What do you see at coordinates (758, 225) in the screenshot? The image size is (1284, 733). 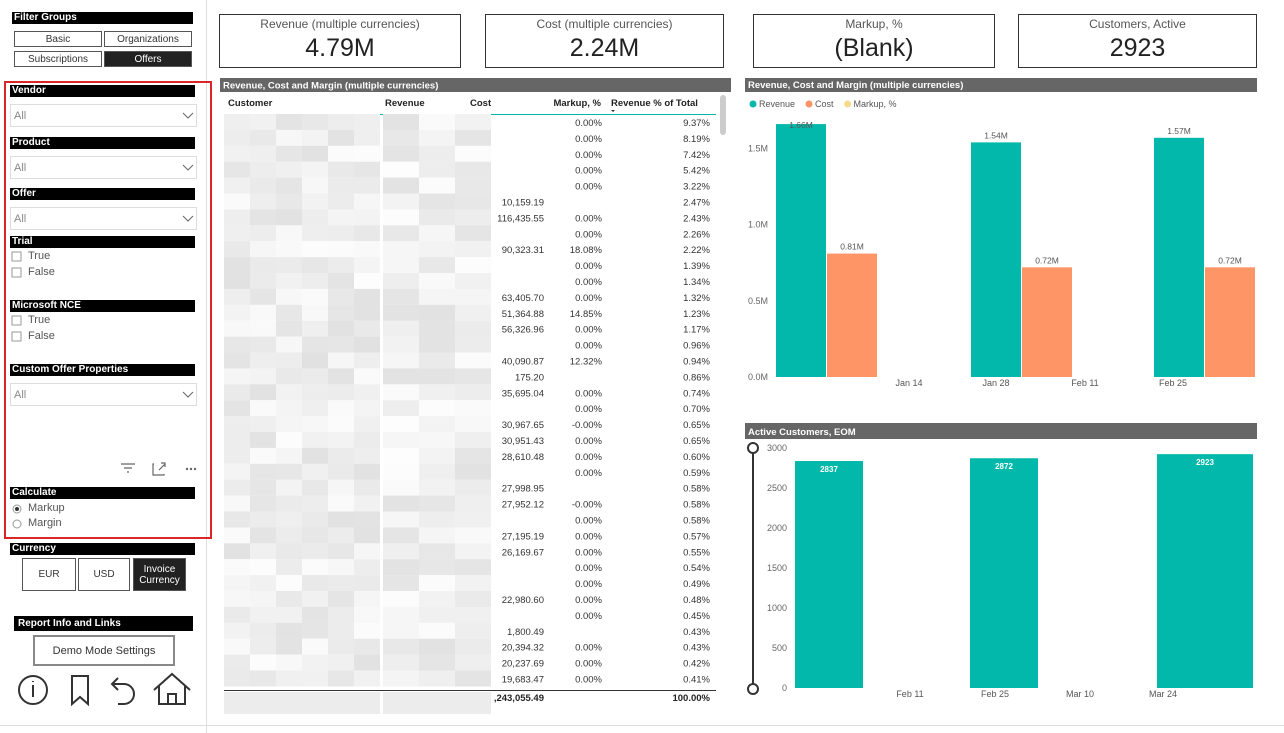 I see `y-tick-label: 1.0M` at bounding box center [758, 225].